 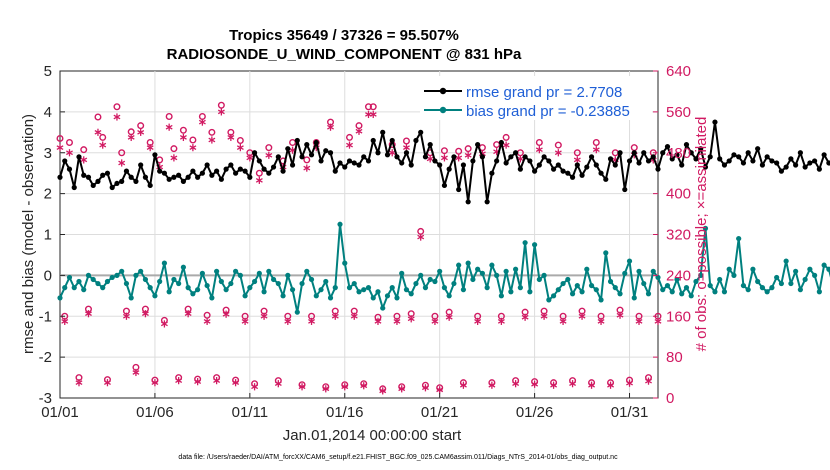 I want to click on y-tick-label-left: 0, so click(x=48, y=275).